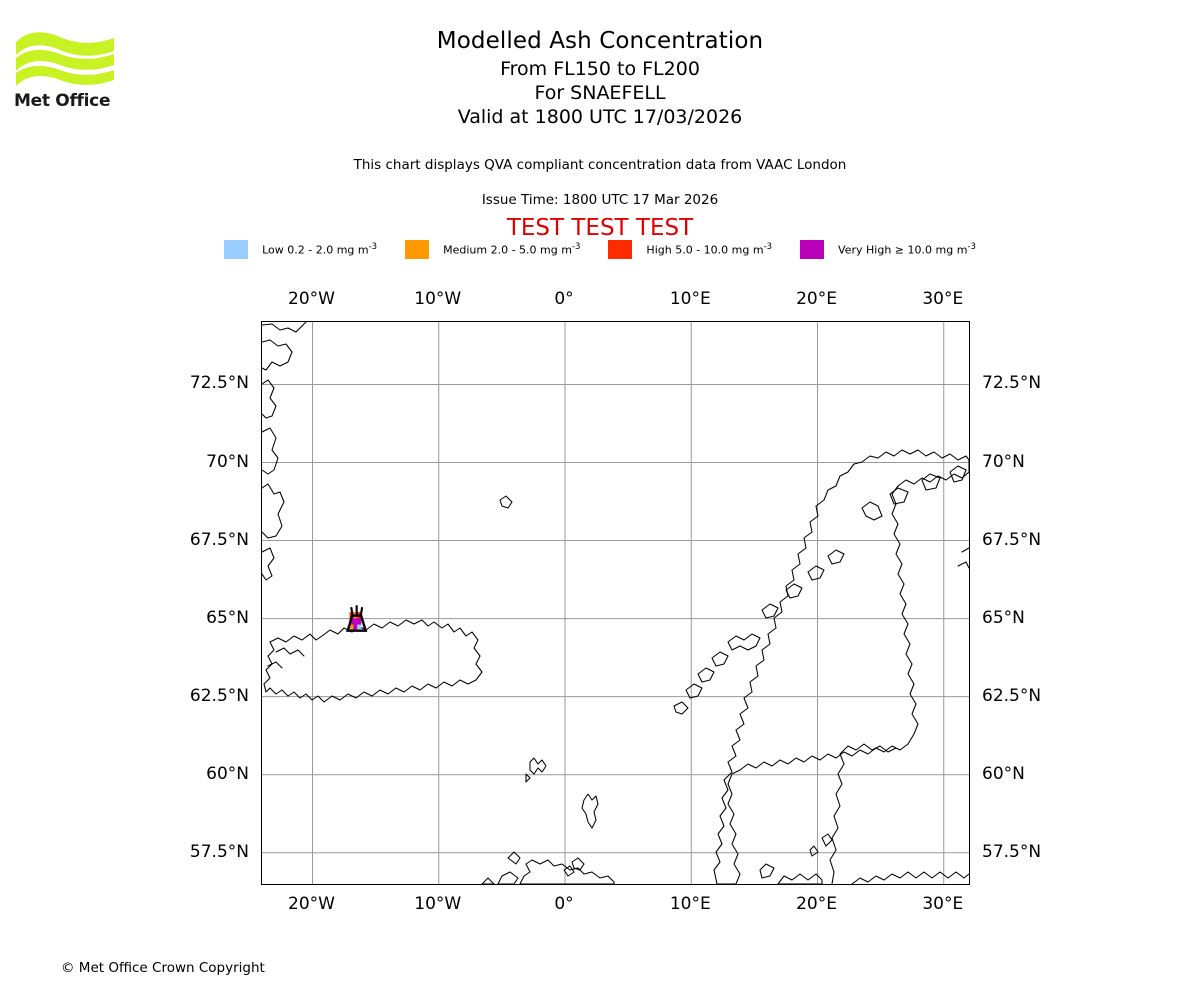 The image size is (1200, 1000). Describe the element at coordinates (219, 383) in the screenshot. I see `lat-tick-label-left: 72.5°N` at that location.